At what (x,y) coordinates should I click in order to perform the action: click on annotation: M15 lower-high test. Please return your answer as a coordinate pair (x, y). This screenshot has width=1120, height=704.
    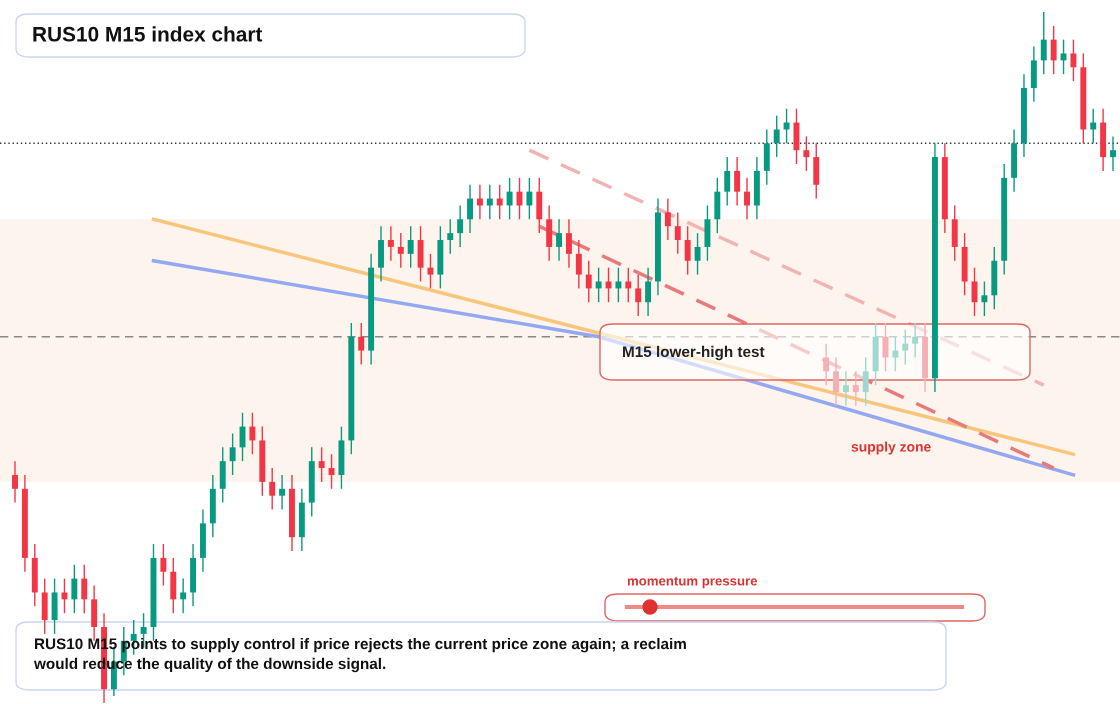
    Looking at the image, I should click on (694, 353).